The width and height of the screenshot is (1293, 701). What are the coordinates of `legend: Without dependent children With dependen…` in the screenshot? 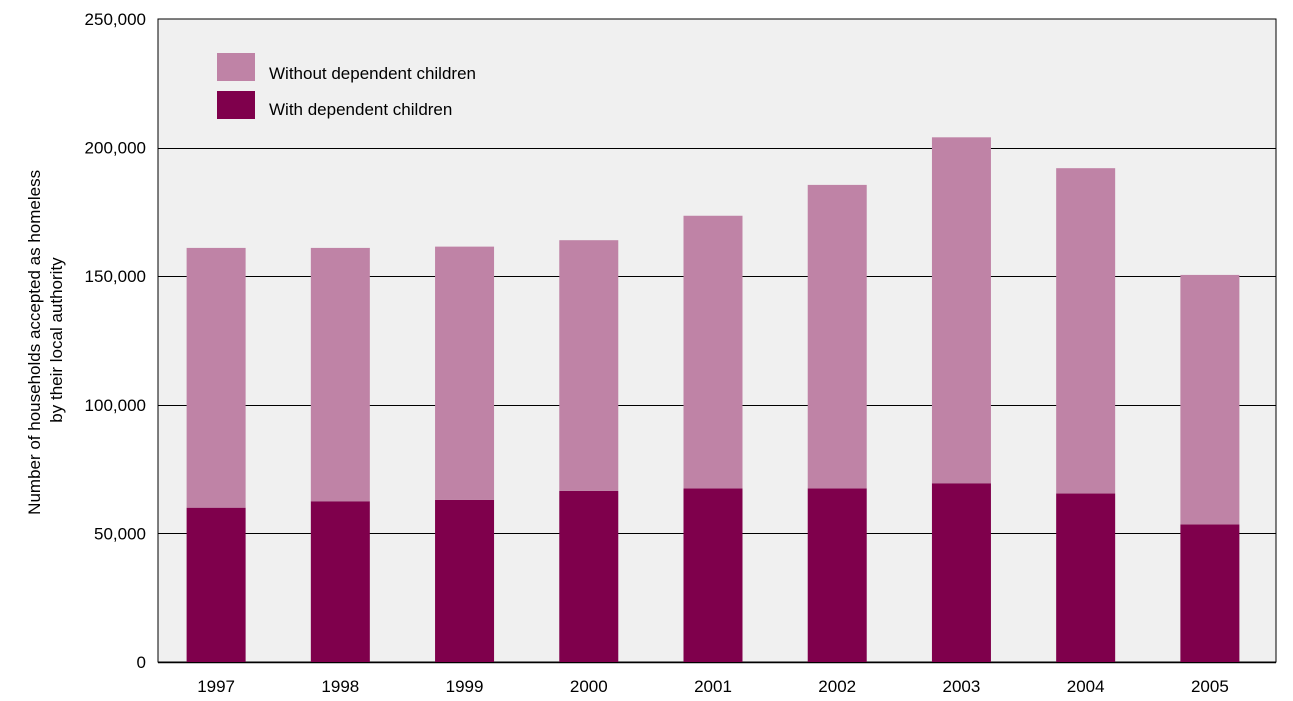 It's located at (346, 86).